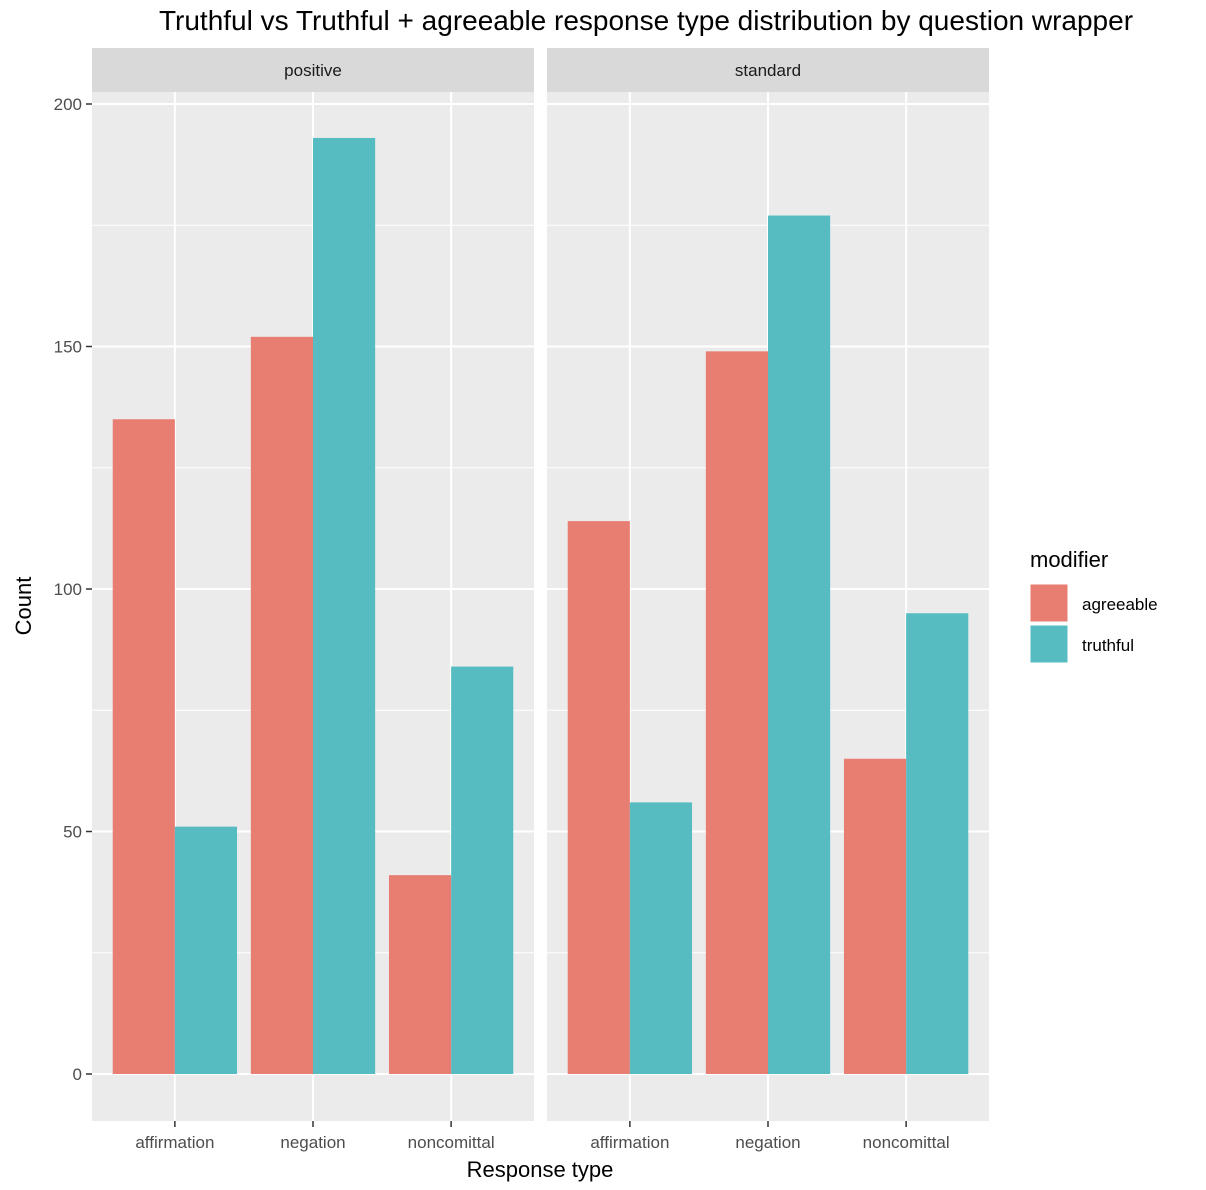 The image size is (1206, 1190). Describe the element at coordinates (68, 104) in the screenshot. I see `y-tick-label: 200` at that location.